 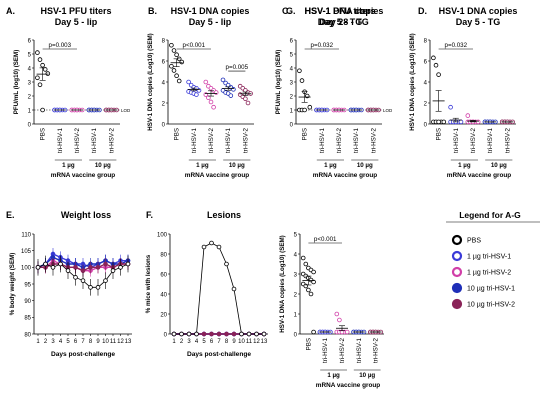 What do you see at coordinates (219, 288) in the screenshot?
I see `series-line` at bounding box center [219, 288].